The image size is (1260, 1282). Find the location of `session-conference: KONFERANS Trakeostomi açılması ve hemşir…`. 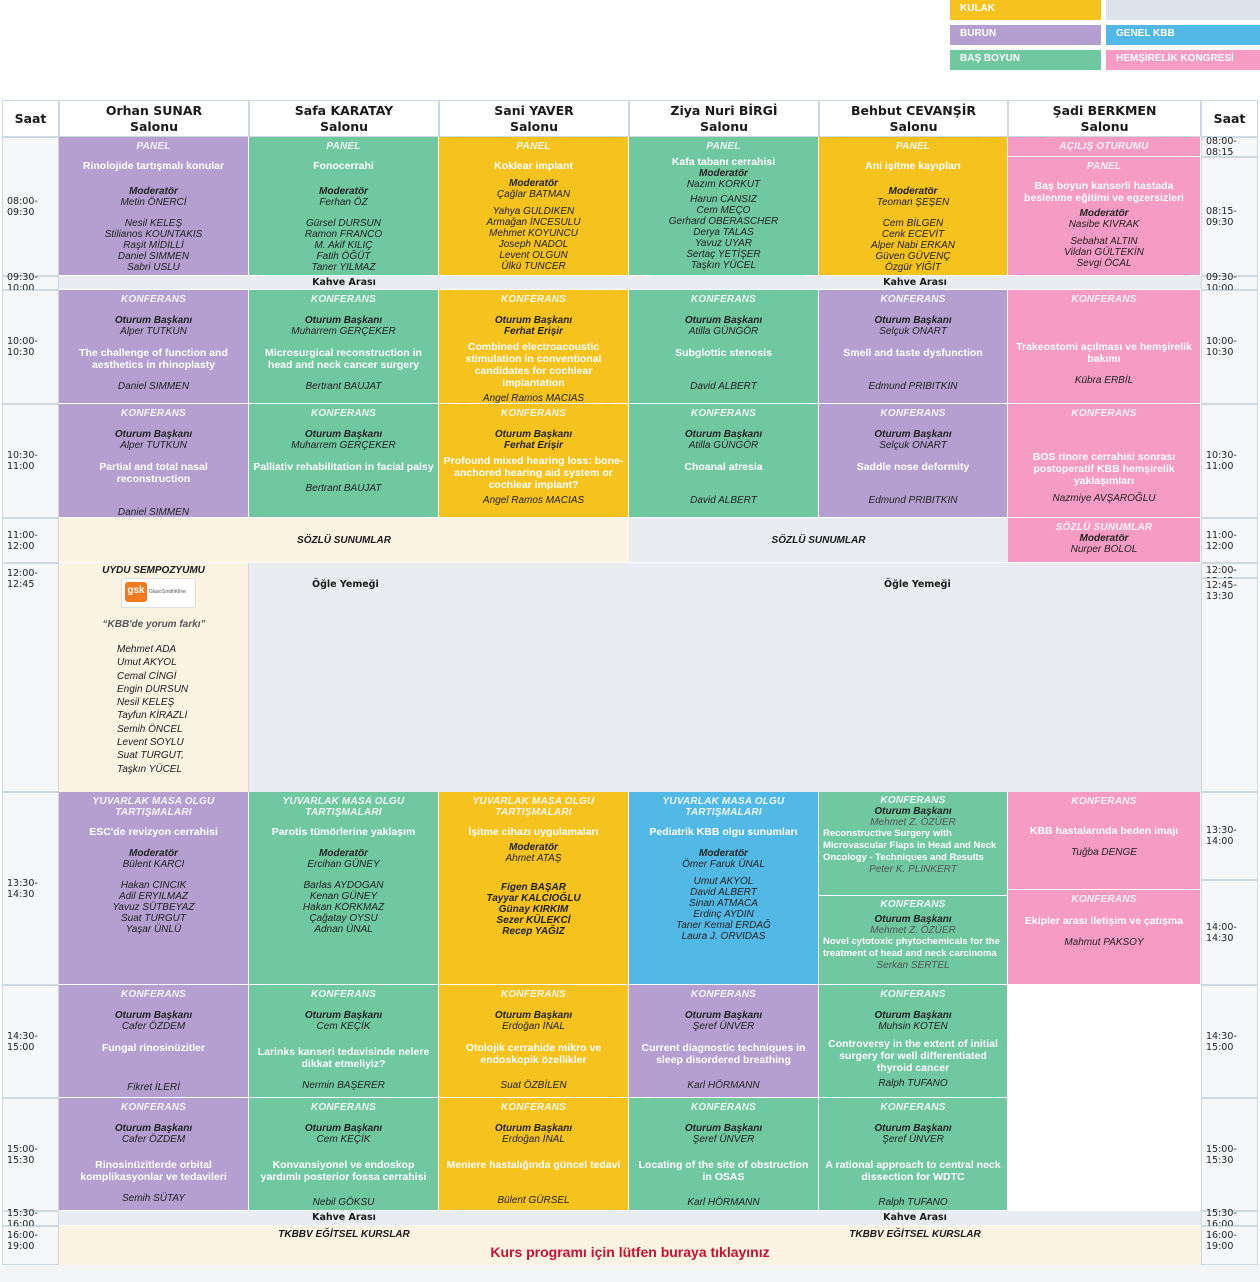

session-conference: KONFERANS Trakeostomi açılması ve hemşir… is located at coordinates (1104, 347).